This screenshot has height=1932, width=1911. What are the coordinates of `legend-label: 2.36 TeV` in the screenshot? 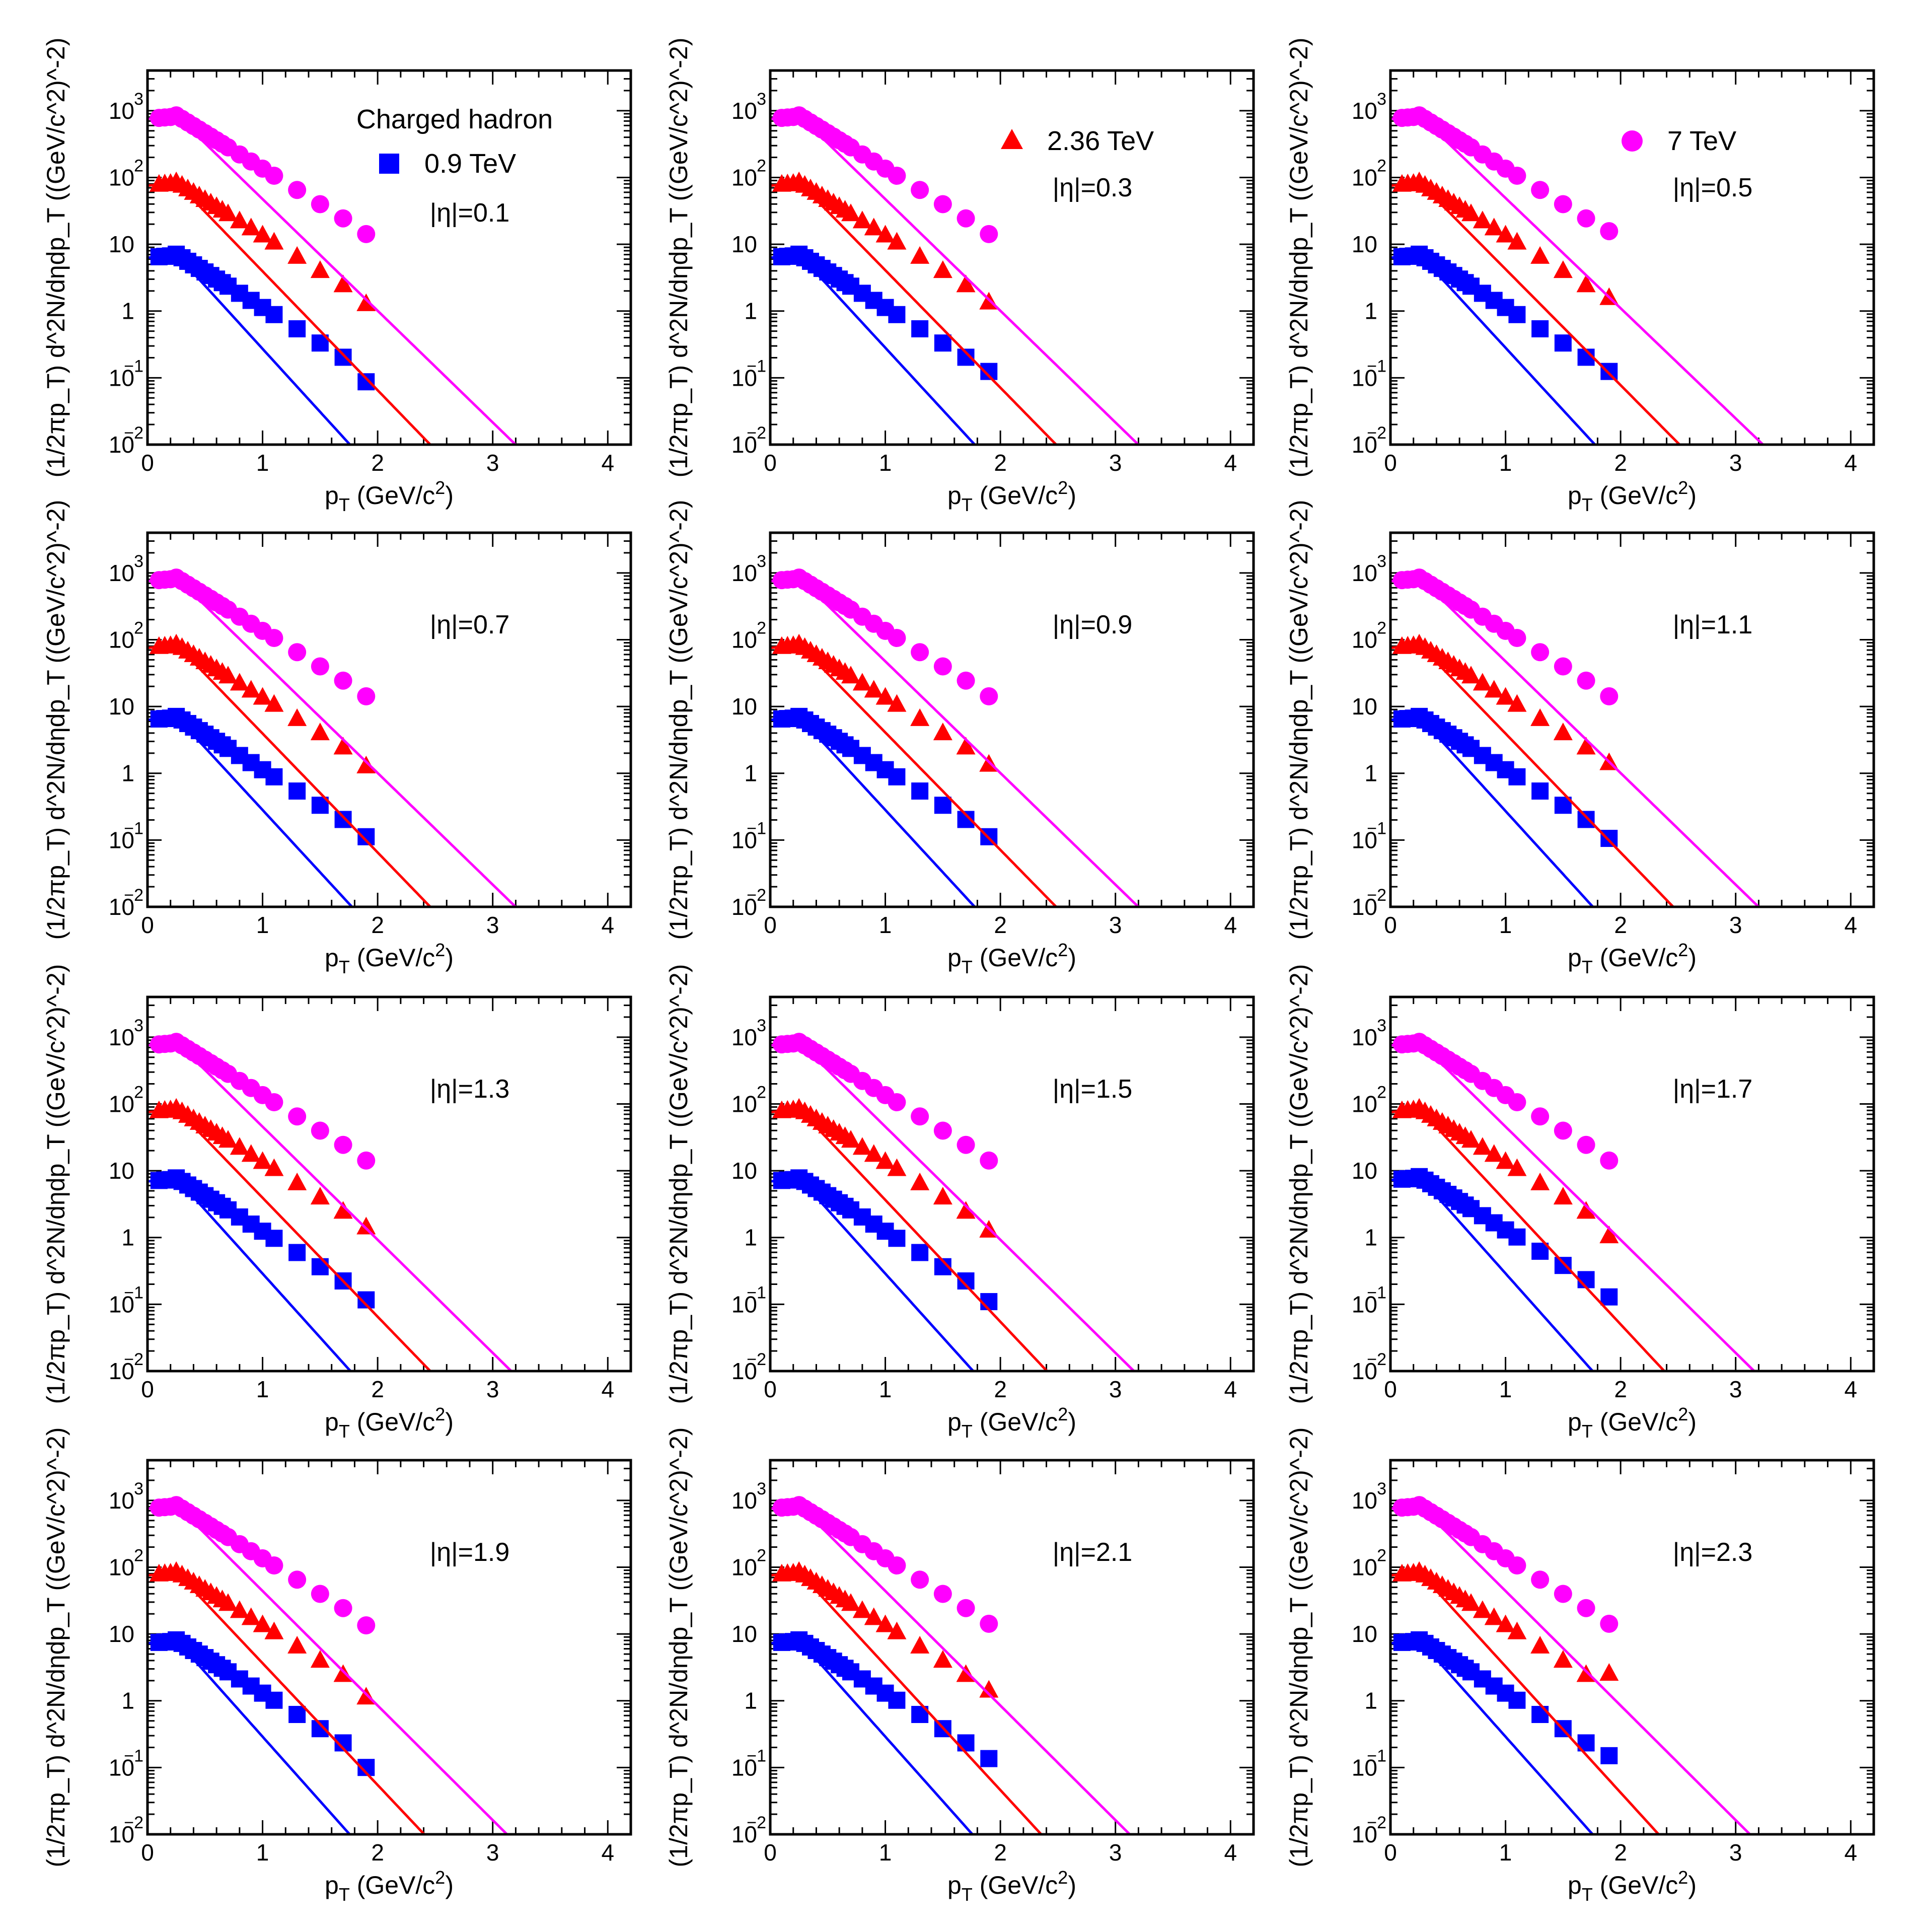 It's located at (1100, 141).